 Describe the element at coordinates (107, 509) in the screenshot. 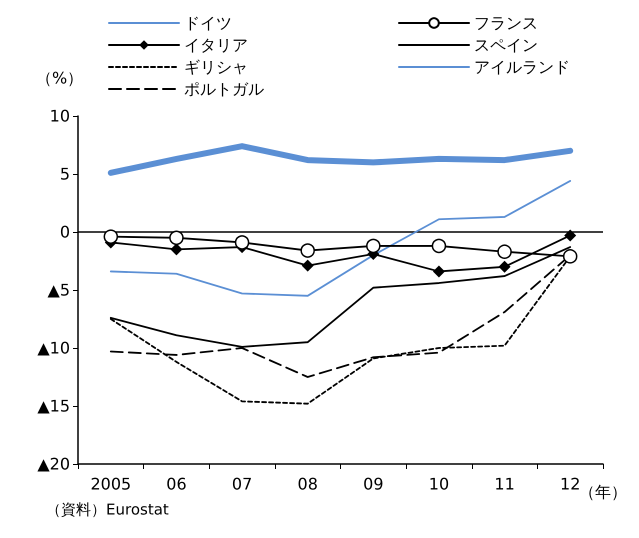

I see `text: （資料）Eurostat` at that location.